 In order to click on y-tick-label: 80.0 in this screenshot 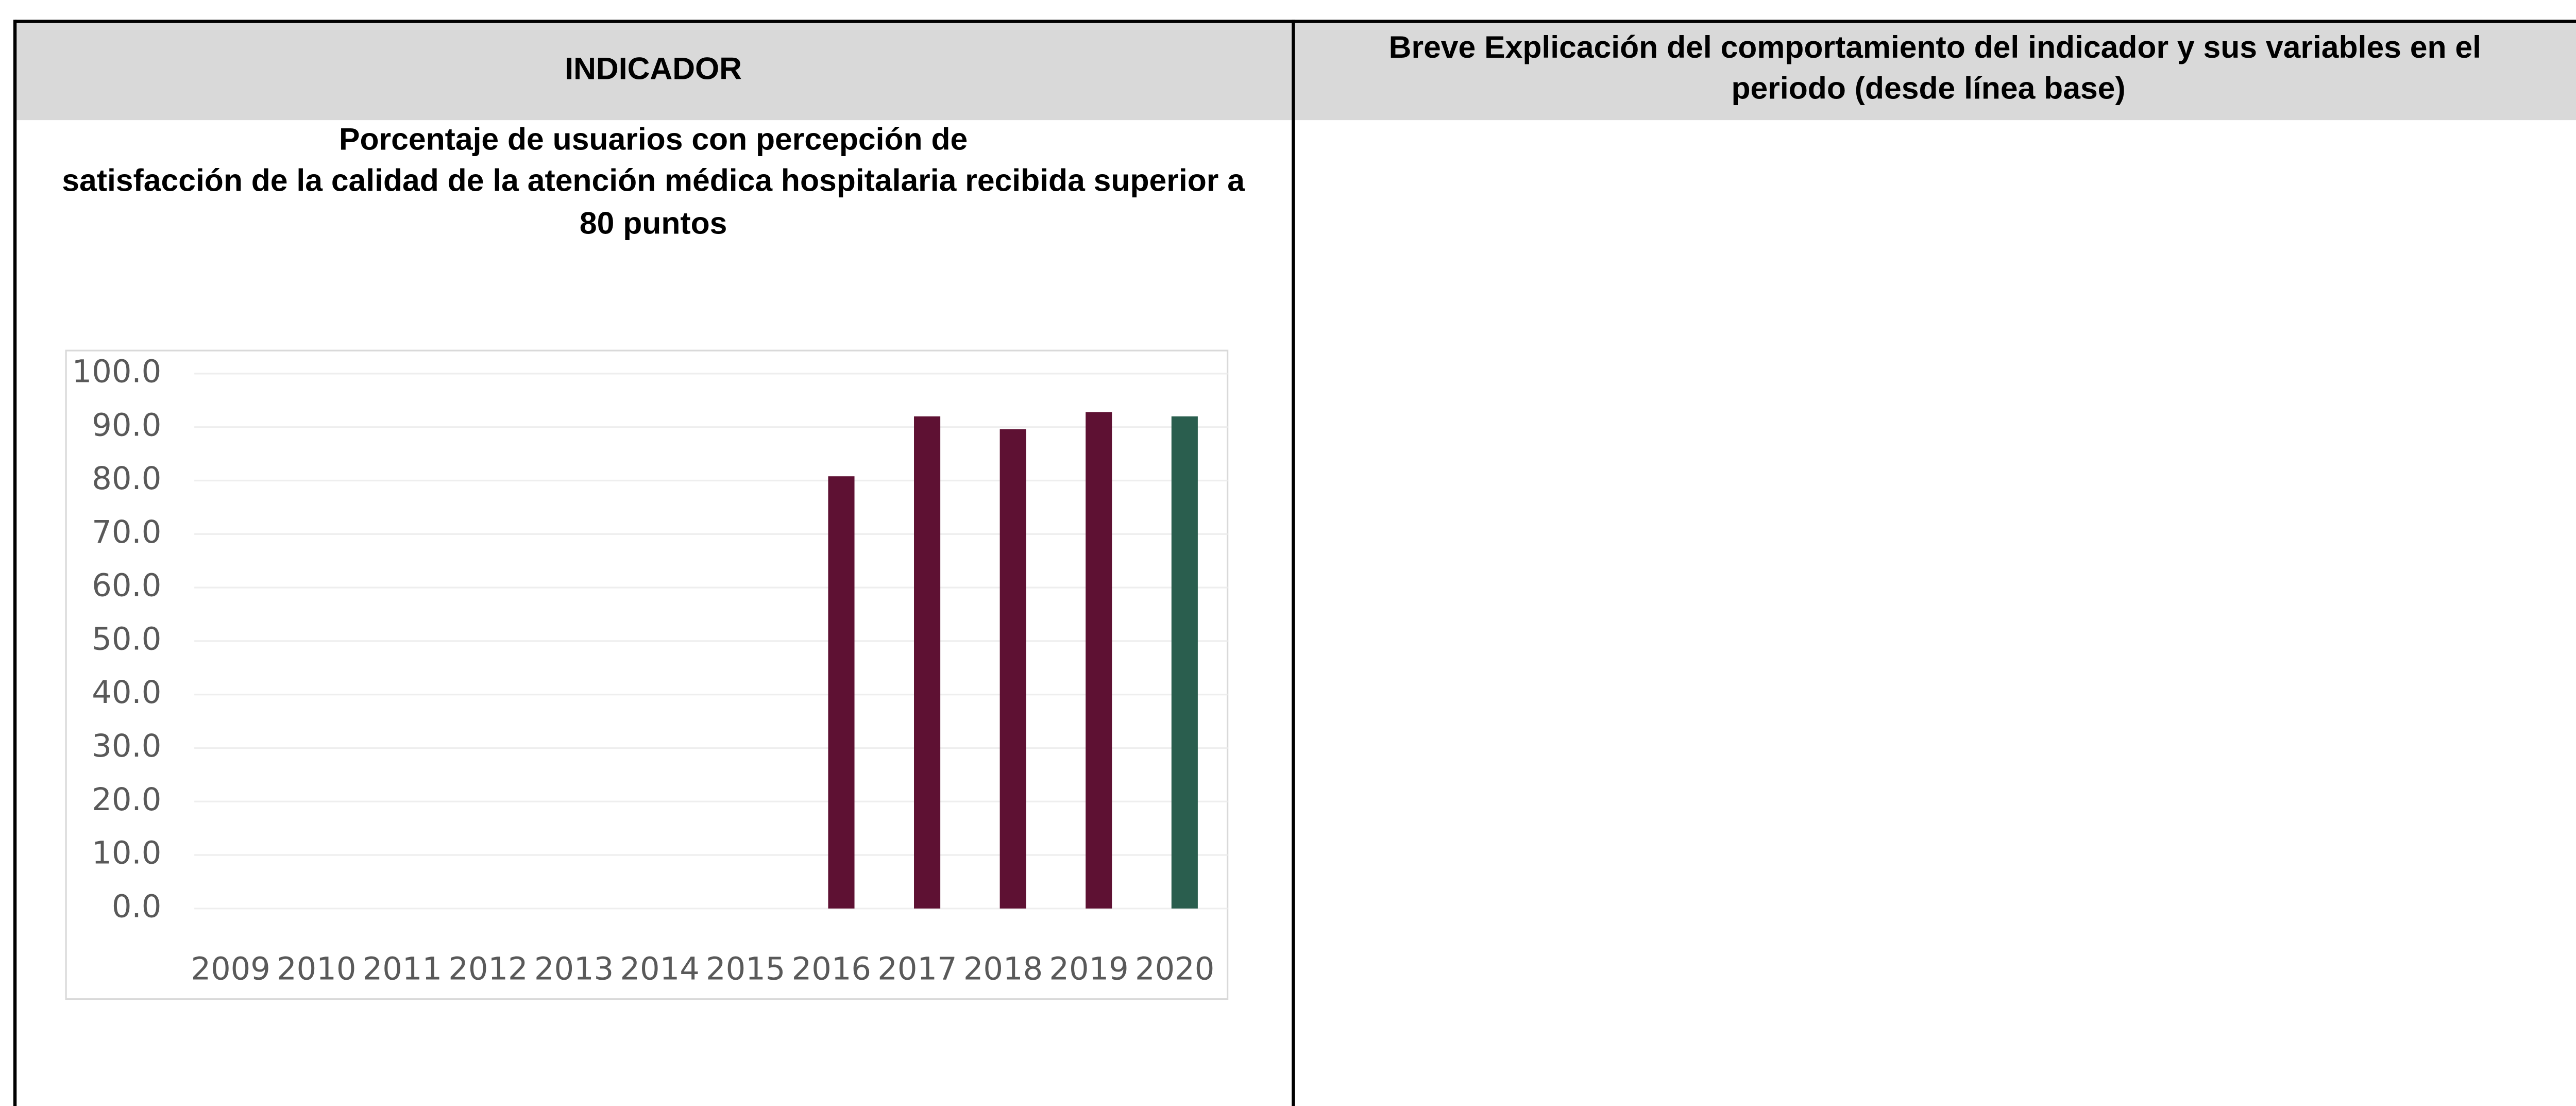, I will do `click(127, 479)`.